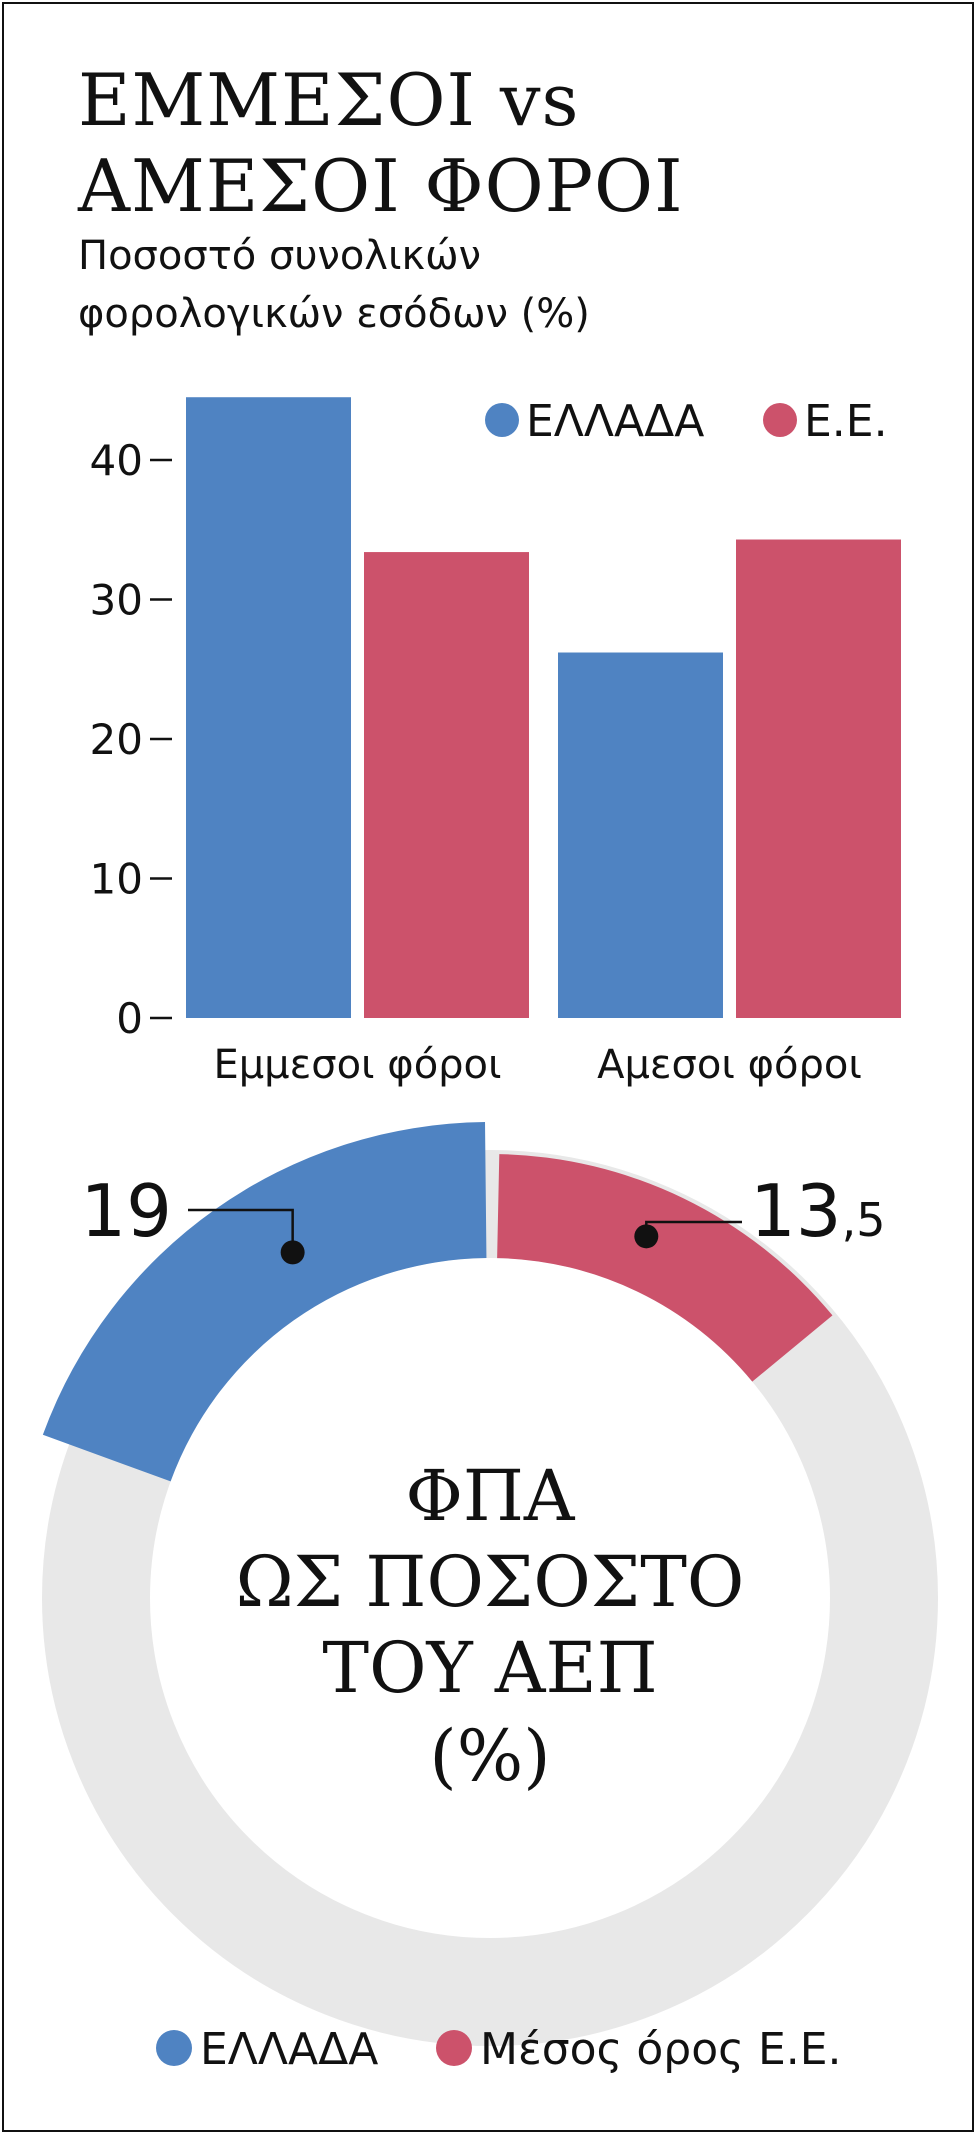 This screenshot has width=980, height=2136. I want to click on donut-segment-eu, so click(665, 1268).